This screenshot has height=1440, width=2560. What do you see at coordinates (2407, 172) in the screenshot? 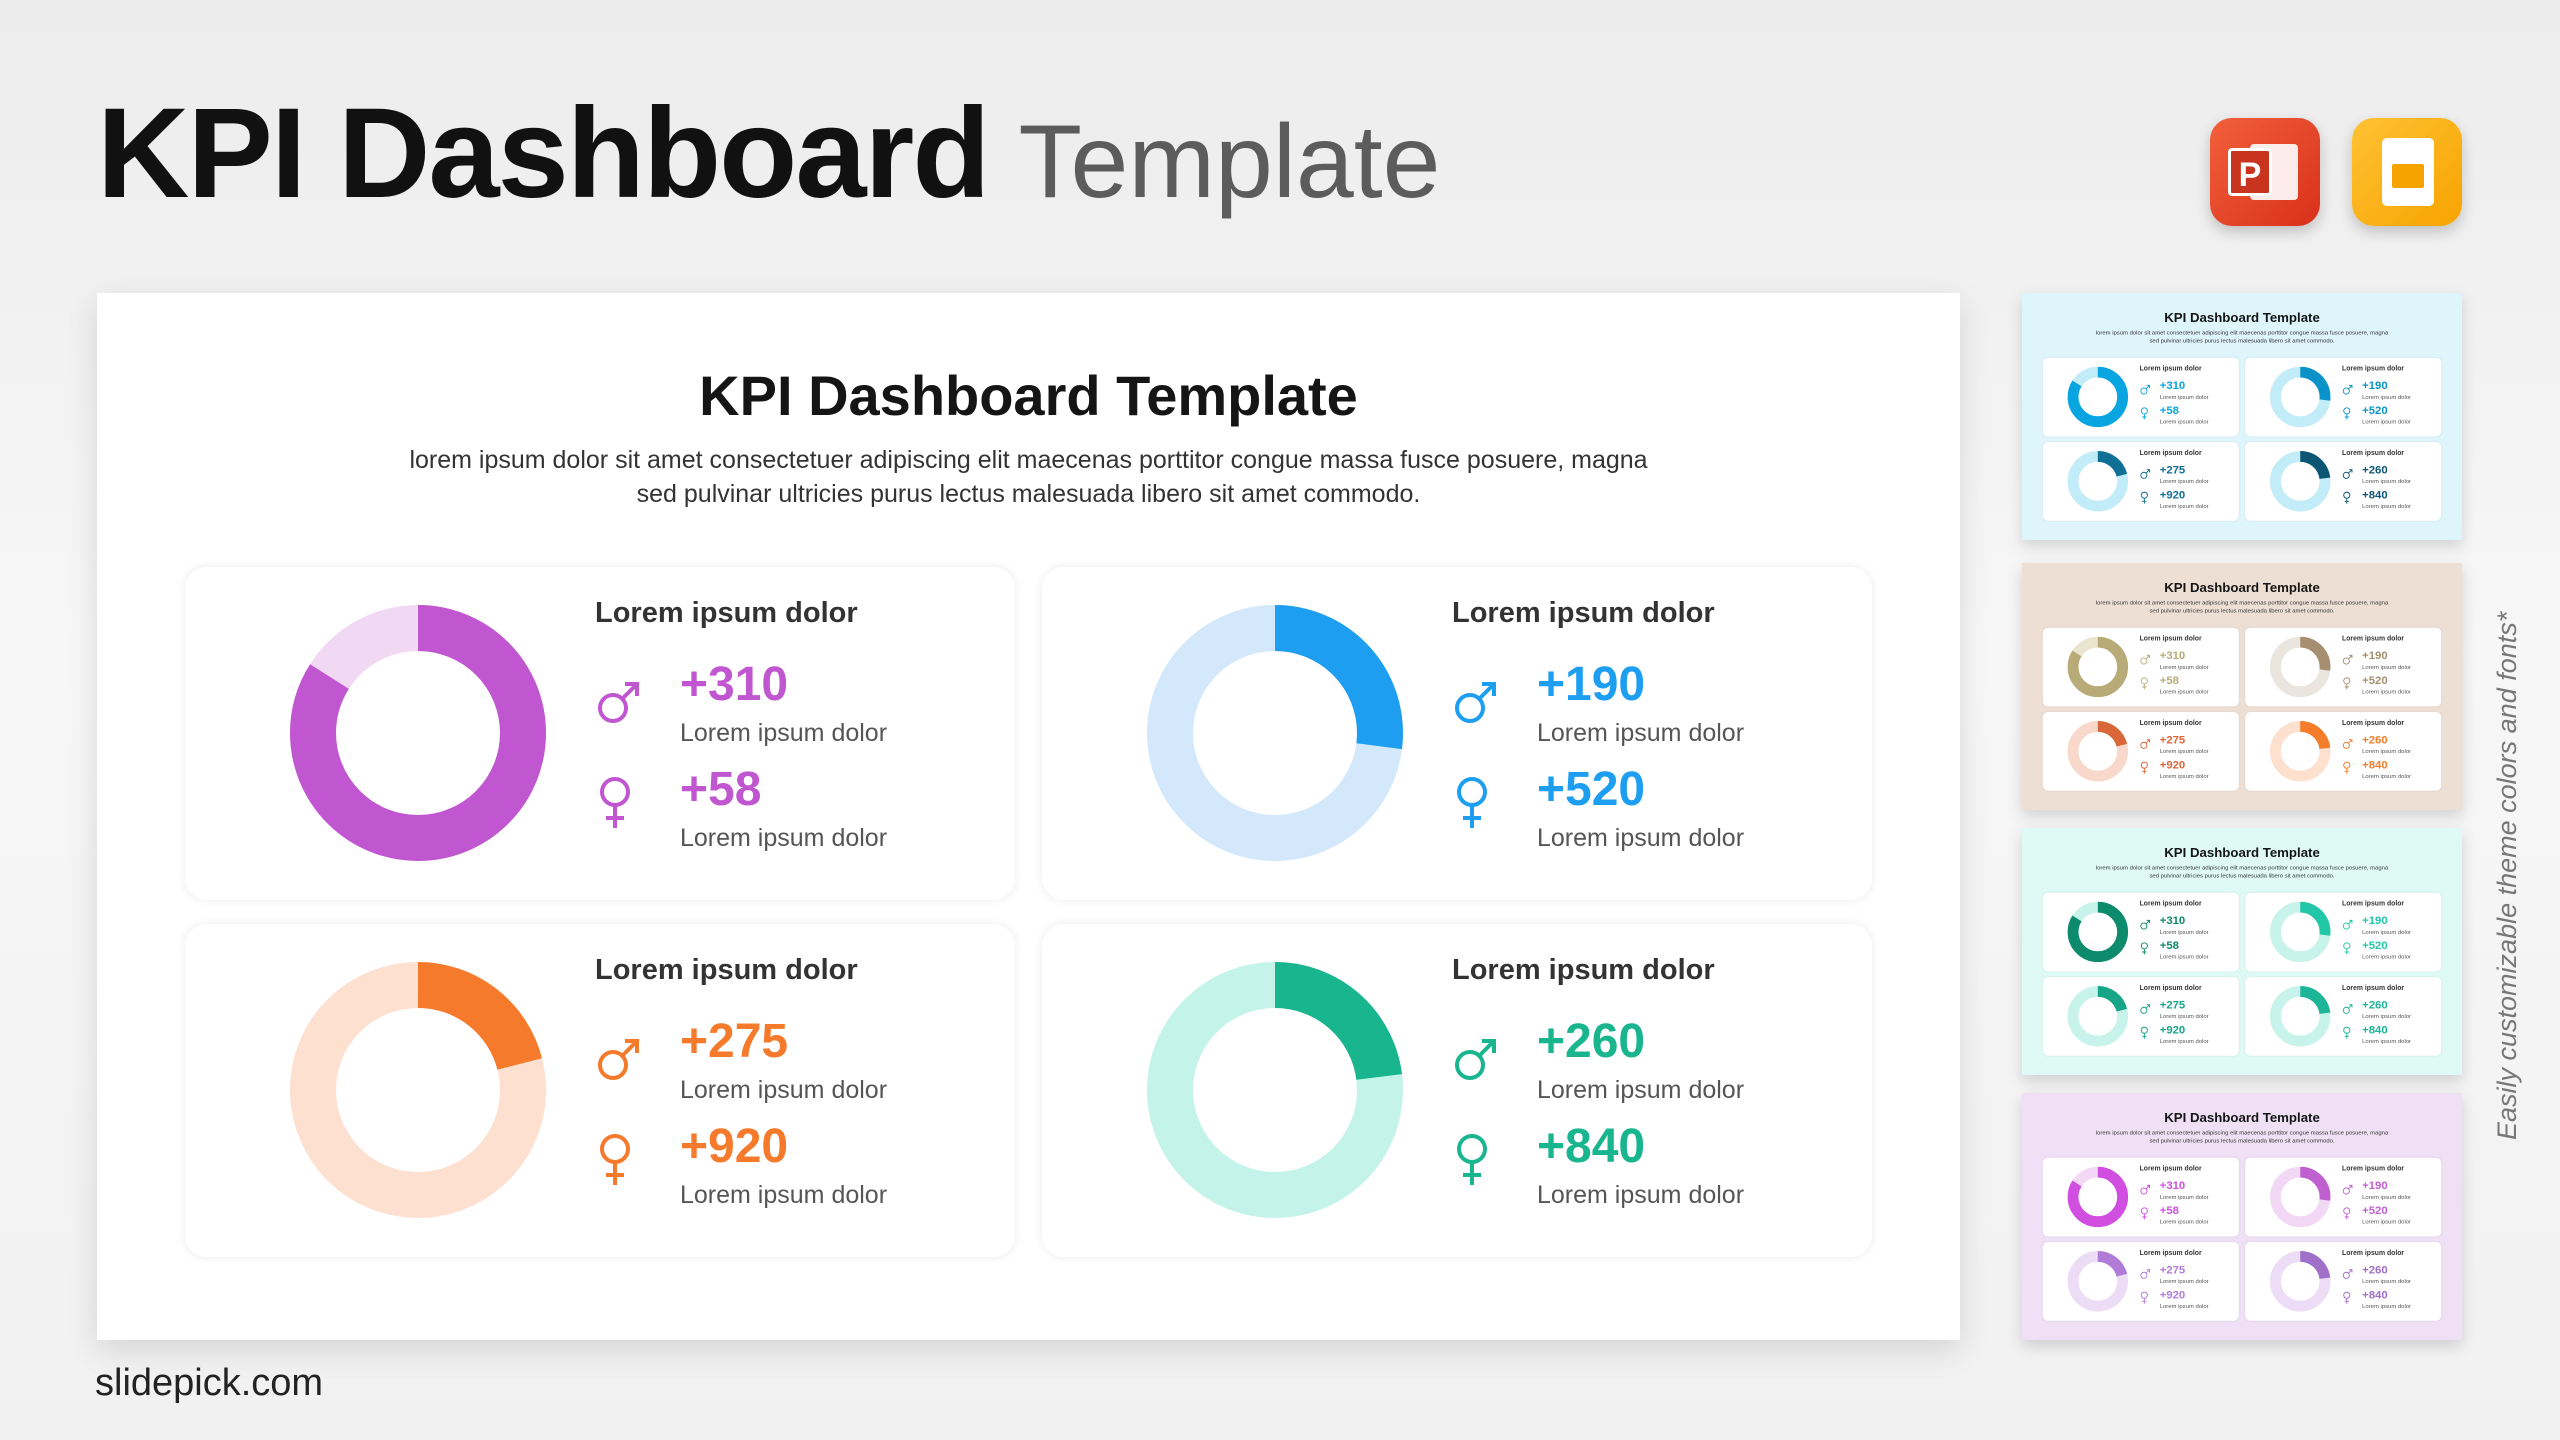
I see `google-slides-icon` at bounding box center [2407, 172].